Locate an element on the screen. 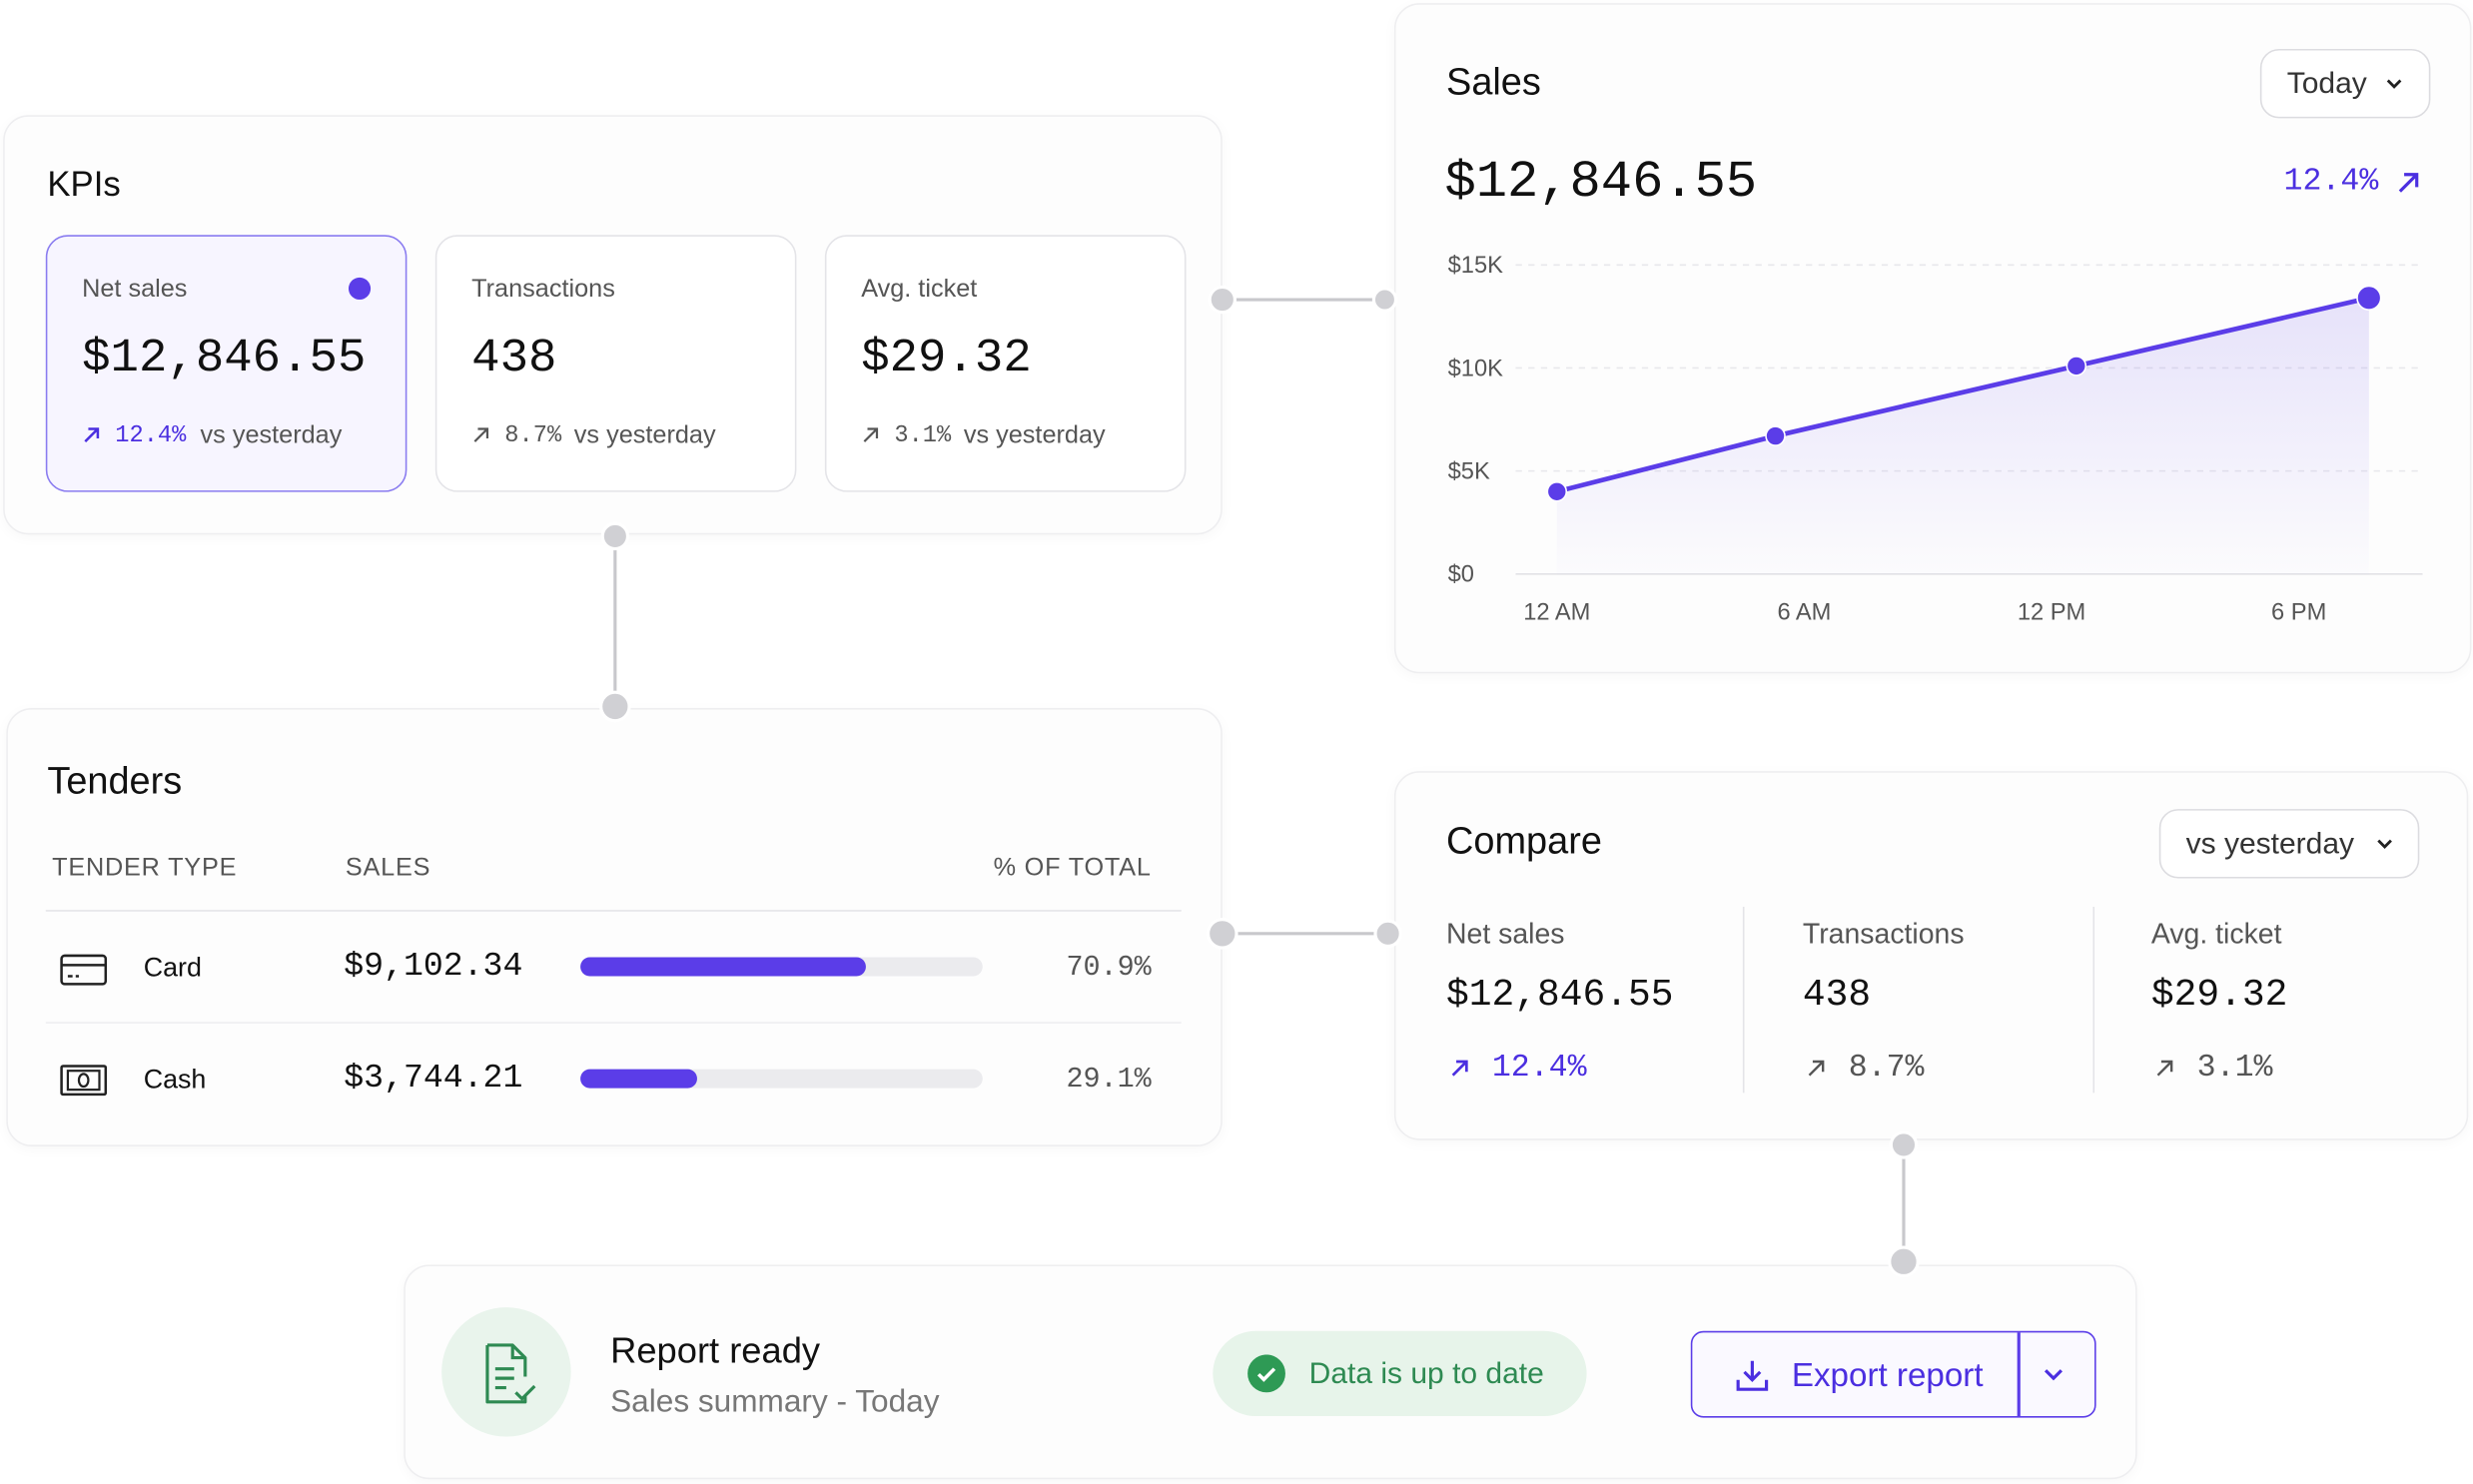  kpi-value: 438 is located at coordinates (514, 360).